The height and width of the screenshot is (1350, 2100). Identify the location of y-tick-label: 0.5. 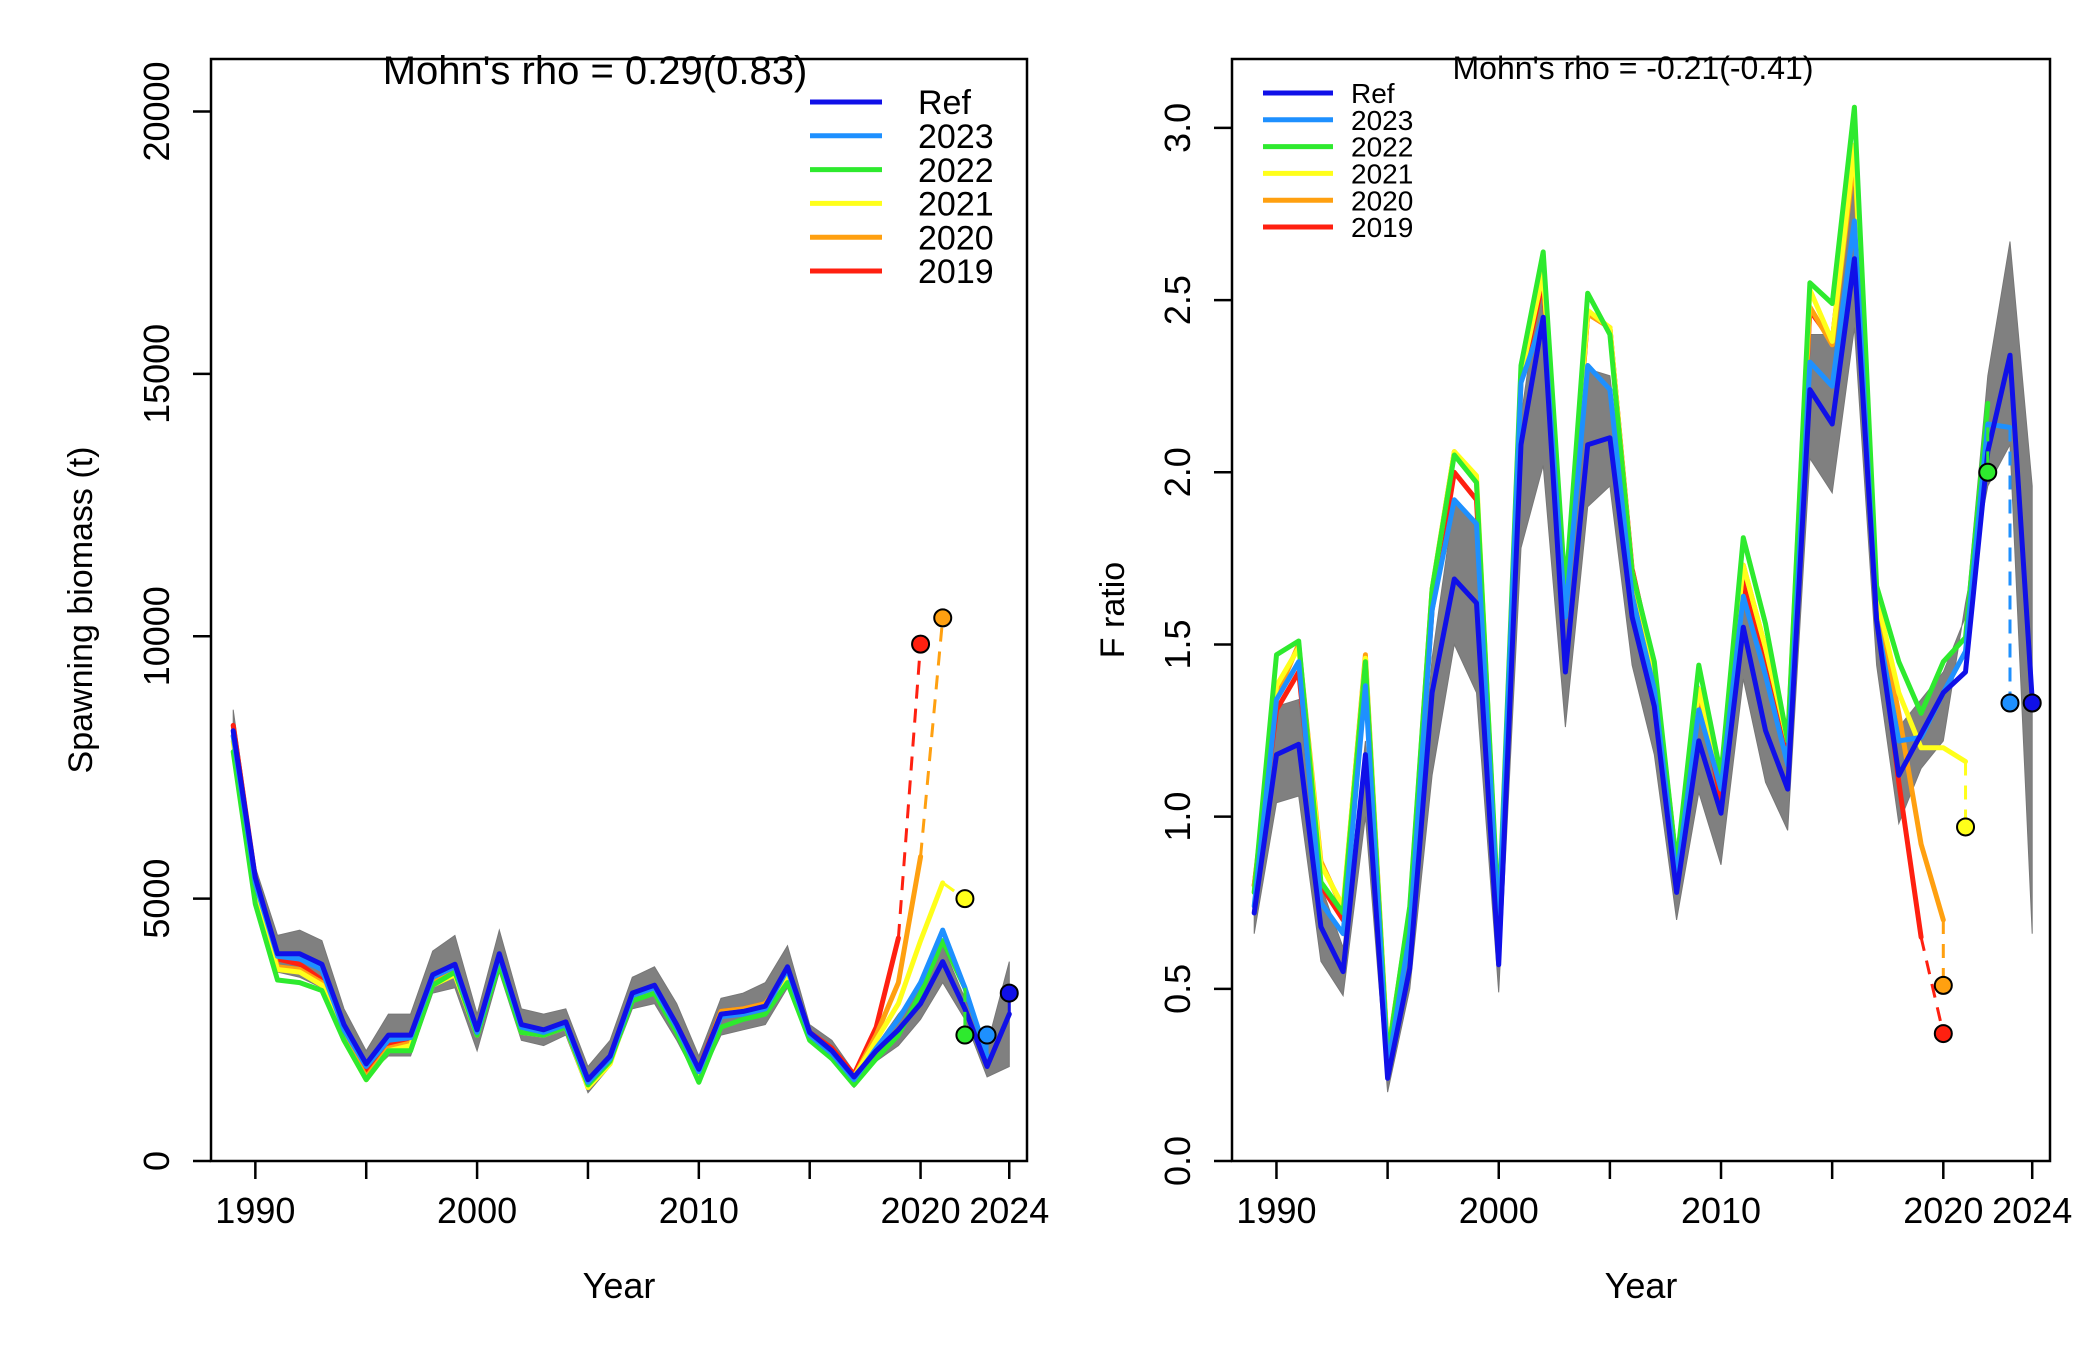
(1177, 989).